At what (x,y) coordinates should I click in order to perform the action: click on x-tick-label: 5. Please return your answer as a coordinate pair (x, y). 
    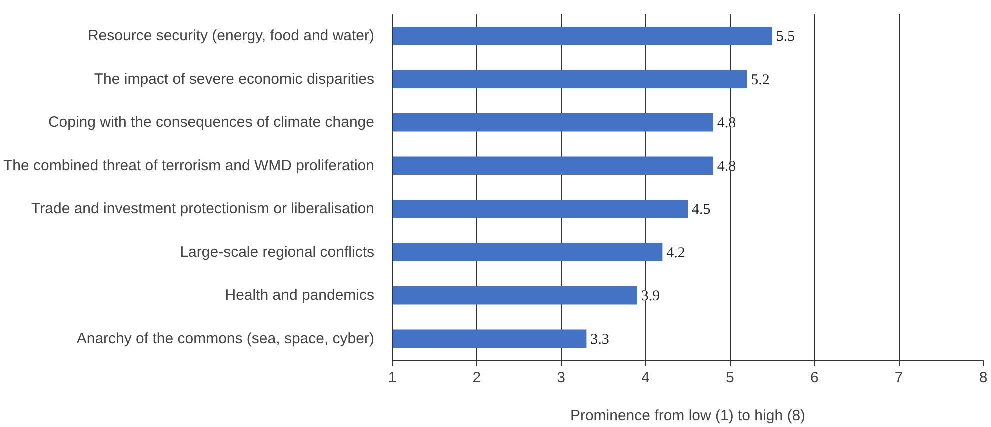
    Looking at the image, I should click on (730, 378).